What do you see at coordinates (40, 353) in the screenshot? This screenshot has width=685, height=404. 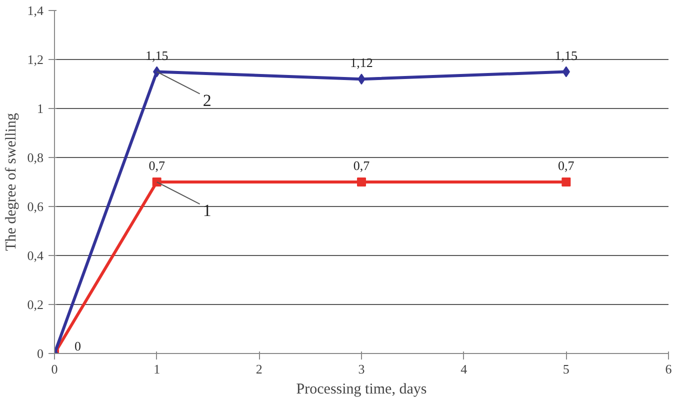 I see `y-tick-label: 0` at bounding box center [40, 353].